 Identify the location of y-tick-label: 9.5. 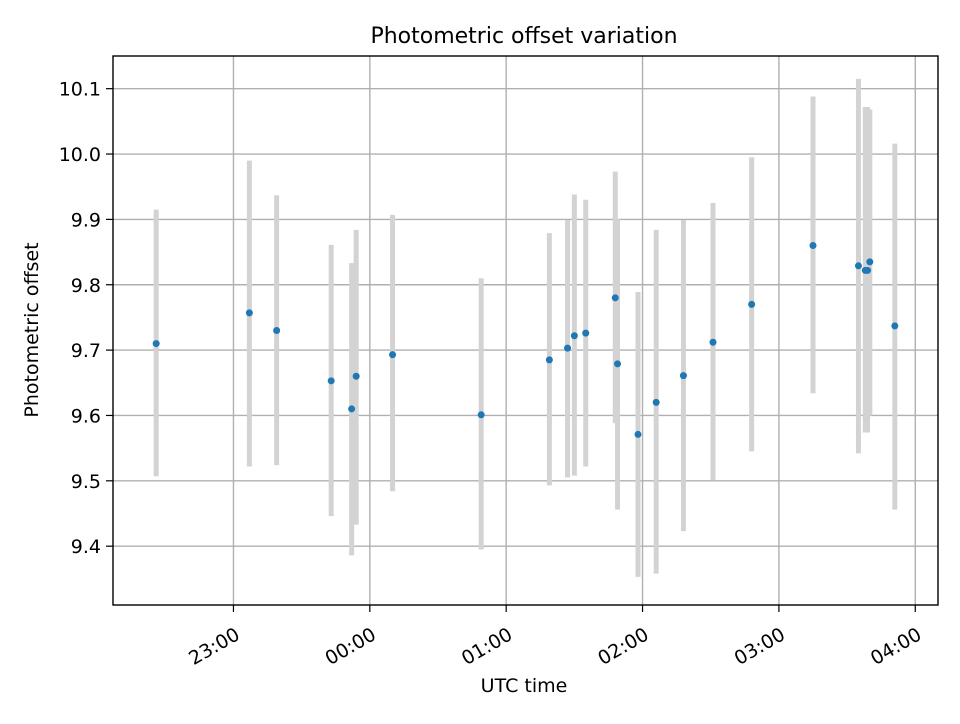
(86, 482).